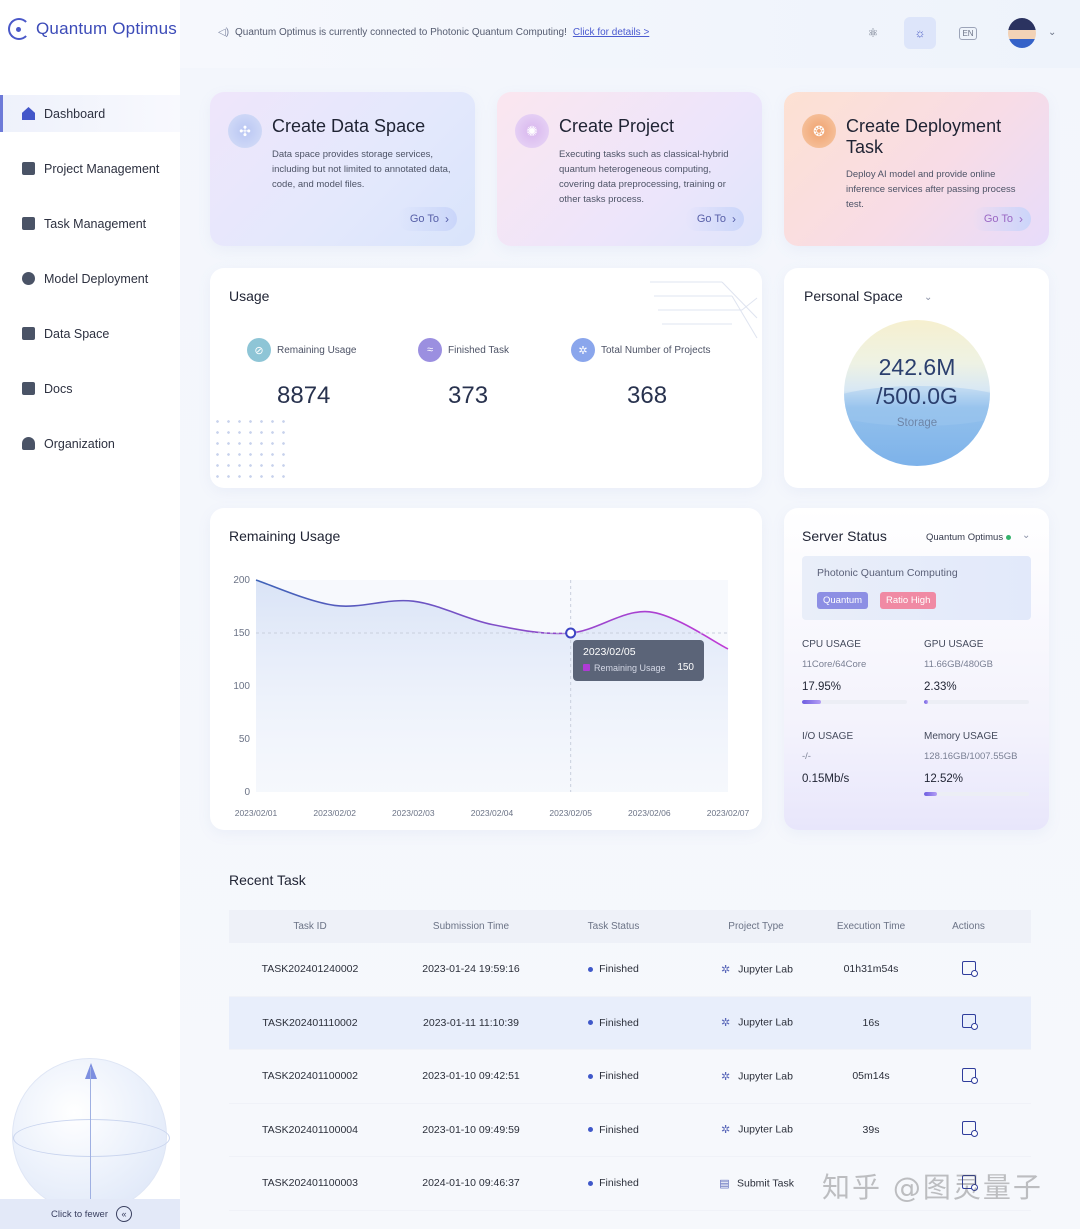  Describe the element at coordinates (28, 333) in the screenshot. I see `cube-icon` at that location.